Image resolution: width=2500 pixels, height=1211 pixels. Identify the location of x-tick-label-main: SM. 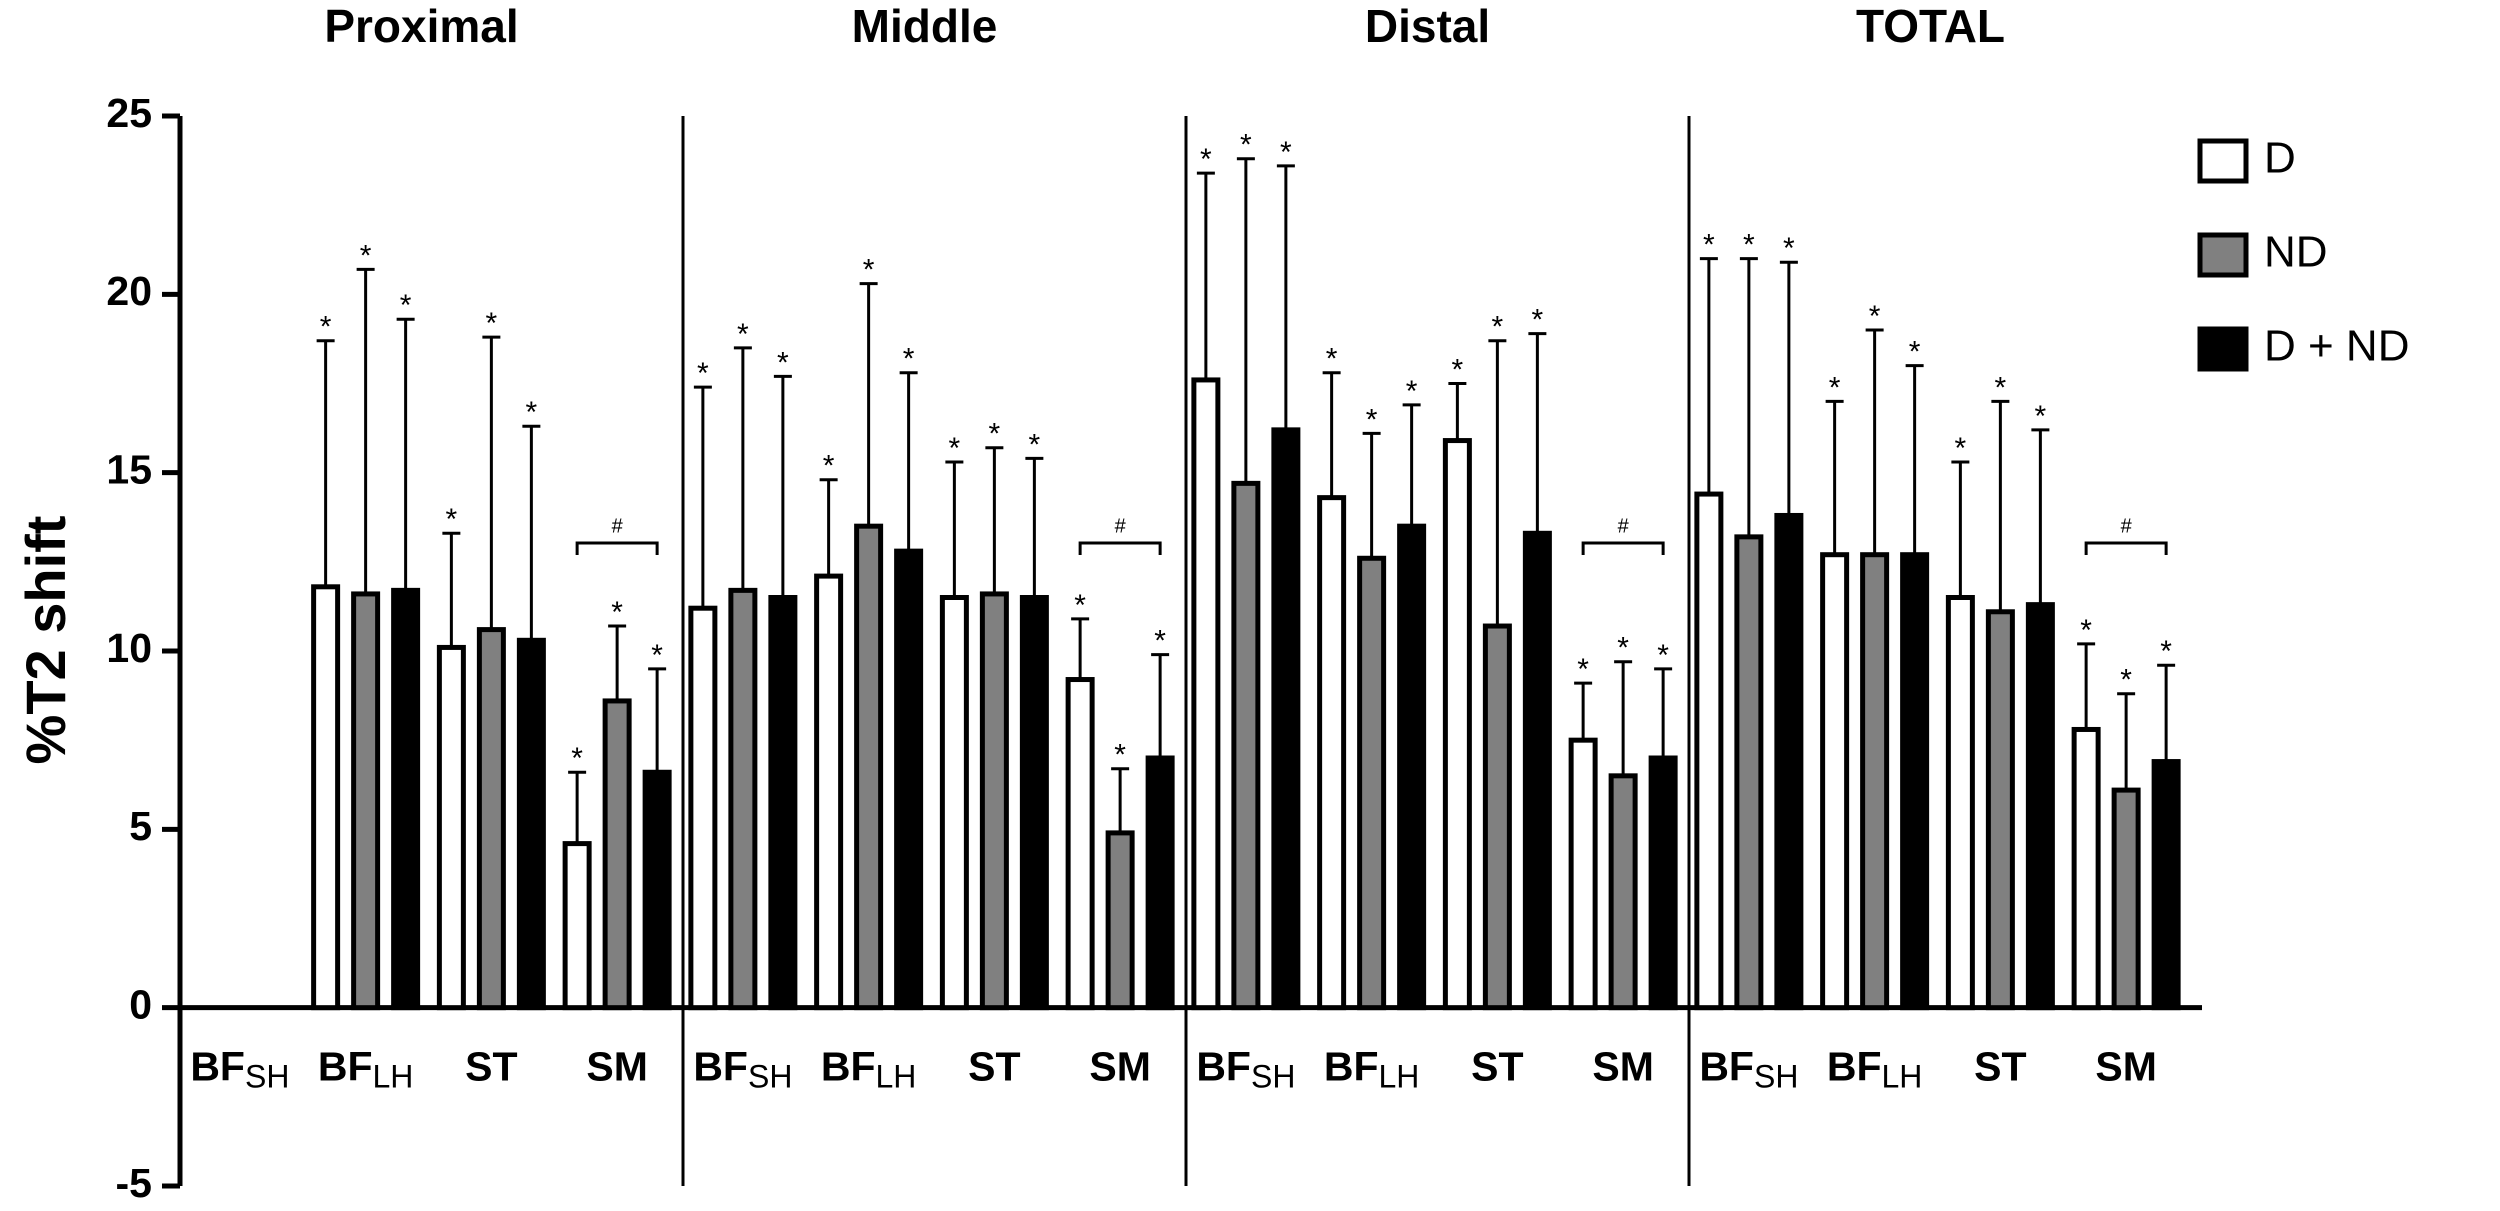
(617, 1066).